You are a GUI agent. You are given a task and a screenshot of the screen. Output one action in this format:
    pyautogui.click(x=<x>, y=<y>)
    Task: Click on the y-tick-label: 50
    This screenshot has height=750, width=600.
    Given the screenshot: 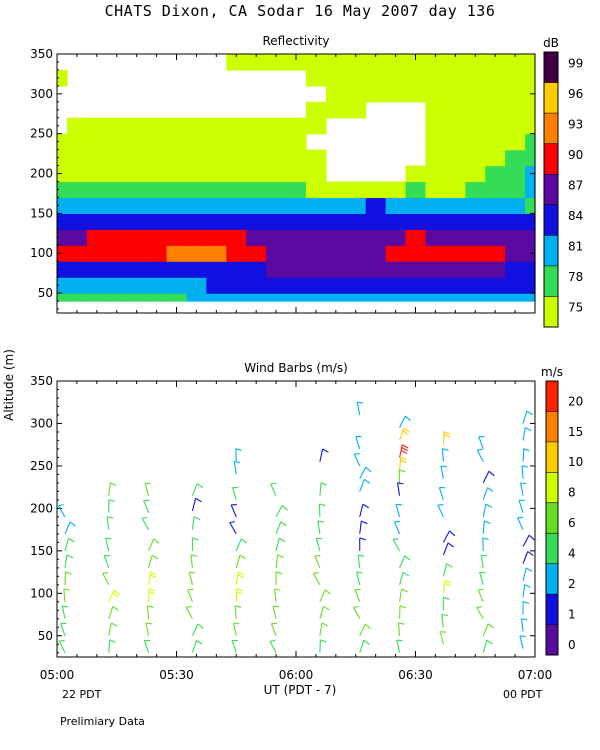 What is the action you would take?
    pyautogui.click(x=45, y=293)
    